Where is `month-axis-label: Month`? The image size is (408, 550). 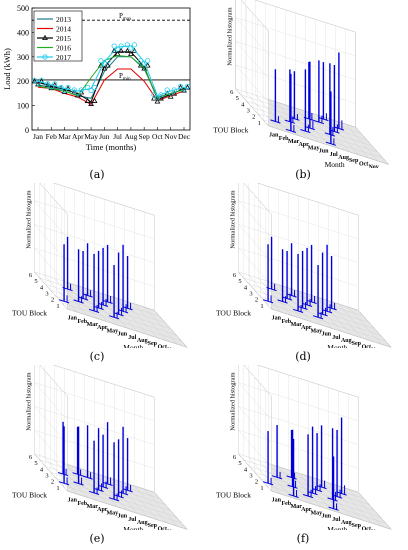 month-axis-label: Month is located at coordinates (133, 527).